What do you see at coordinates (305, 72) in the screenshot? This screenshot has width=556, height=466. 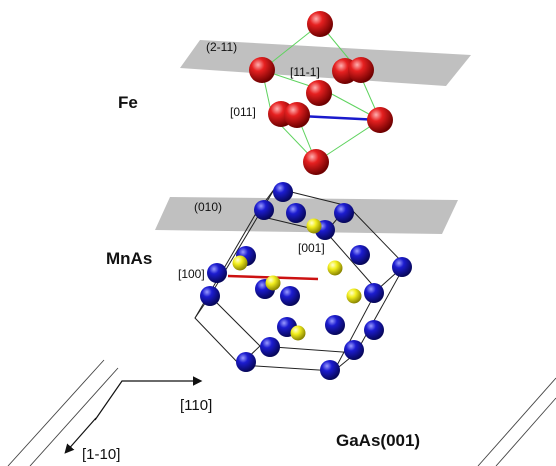 I see `label-fe-direction-11-1: [11-1]` at bounding box center [305, 72].